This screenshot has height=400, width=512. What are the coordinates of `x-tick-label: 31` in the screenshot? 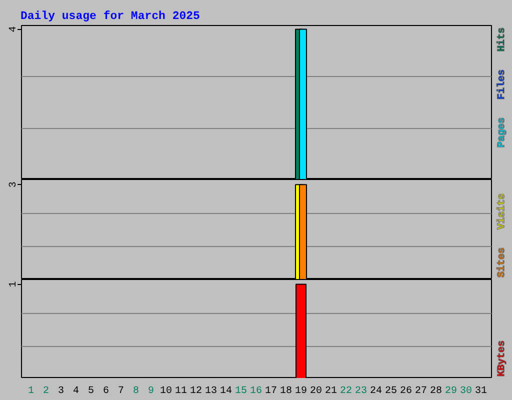 It's located at (481, 391).